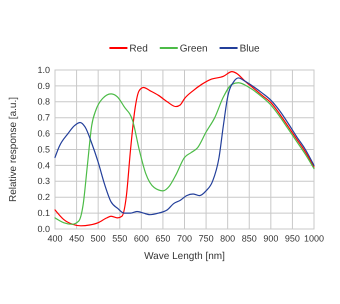 The height and width of the screenshot is (304, 340). What do you see at coordinates (184, 238) in the screenshot?
I see `x-tick-label: 700` at bounding box center [184, 238].